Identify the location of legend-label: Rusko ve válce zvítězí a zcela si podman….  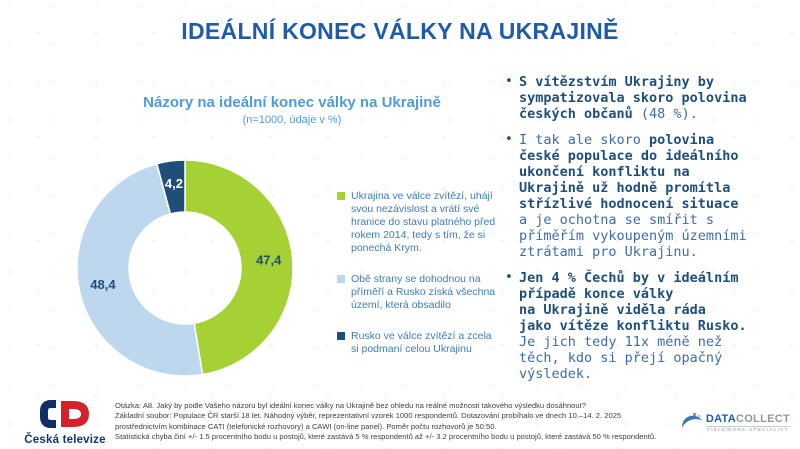
(421, 342).